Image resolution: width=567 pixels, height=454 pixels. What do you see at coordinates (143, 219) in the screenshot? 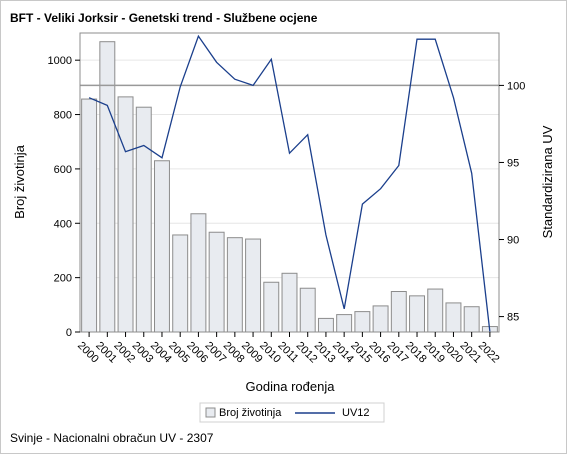
I see `bar-2003` at bounding box center [143, 219].